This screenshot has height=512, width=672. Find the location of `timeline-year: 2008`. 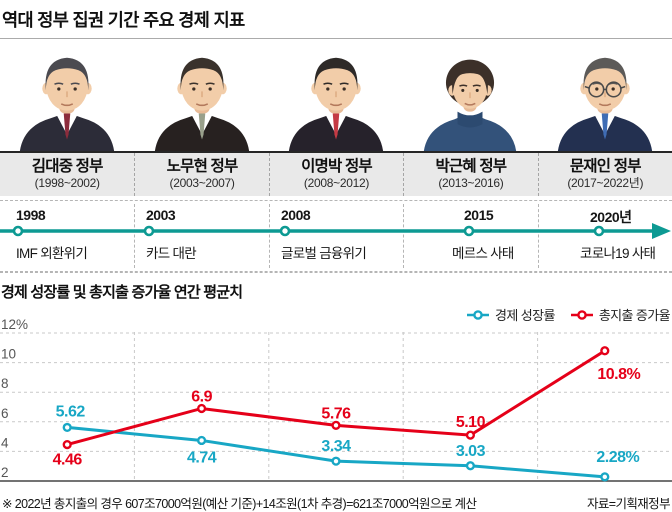

timeline-year: 2008 is located at coordinates (296, 215).